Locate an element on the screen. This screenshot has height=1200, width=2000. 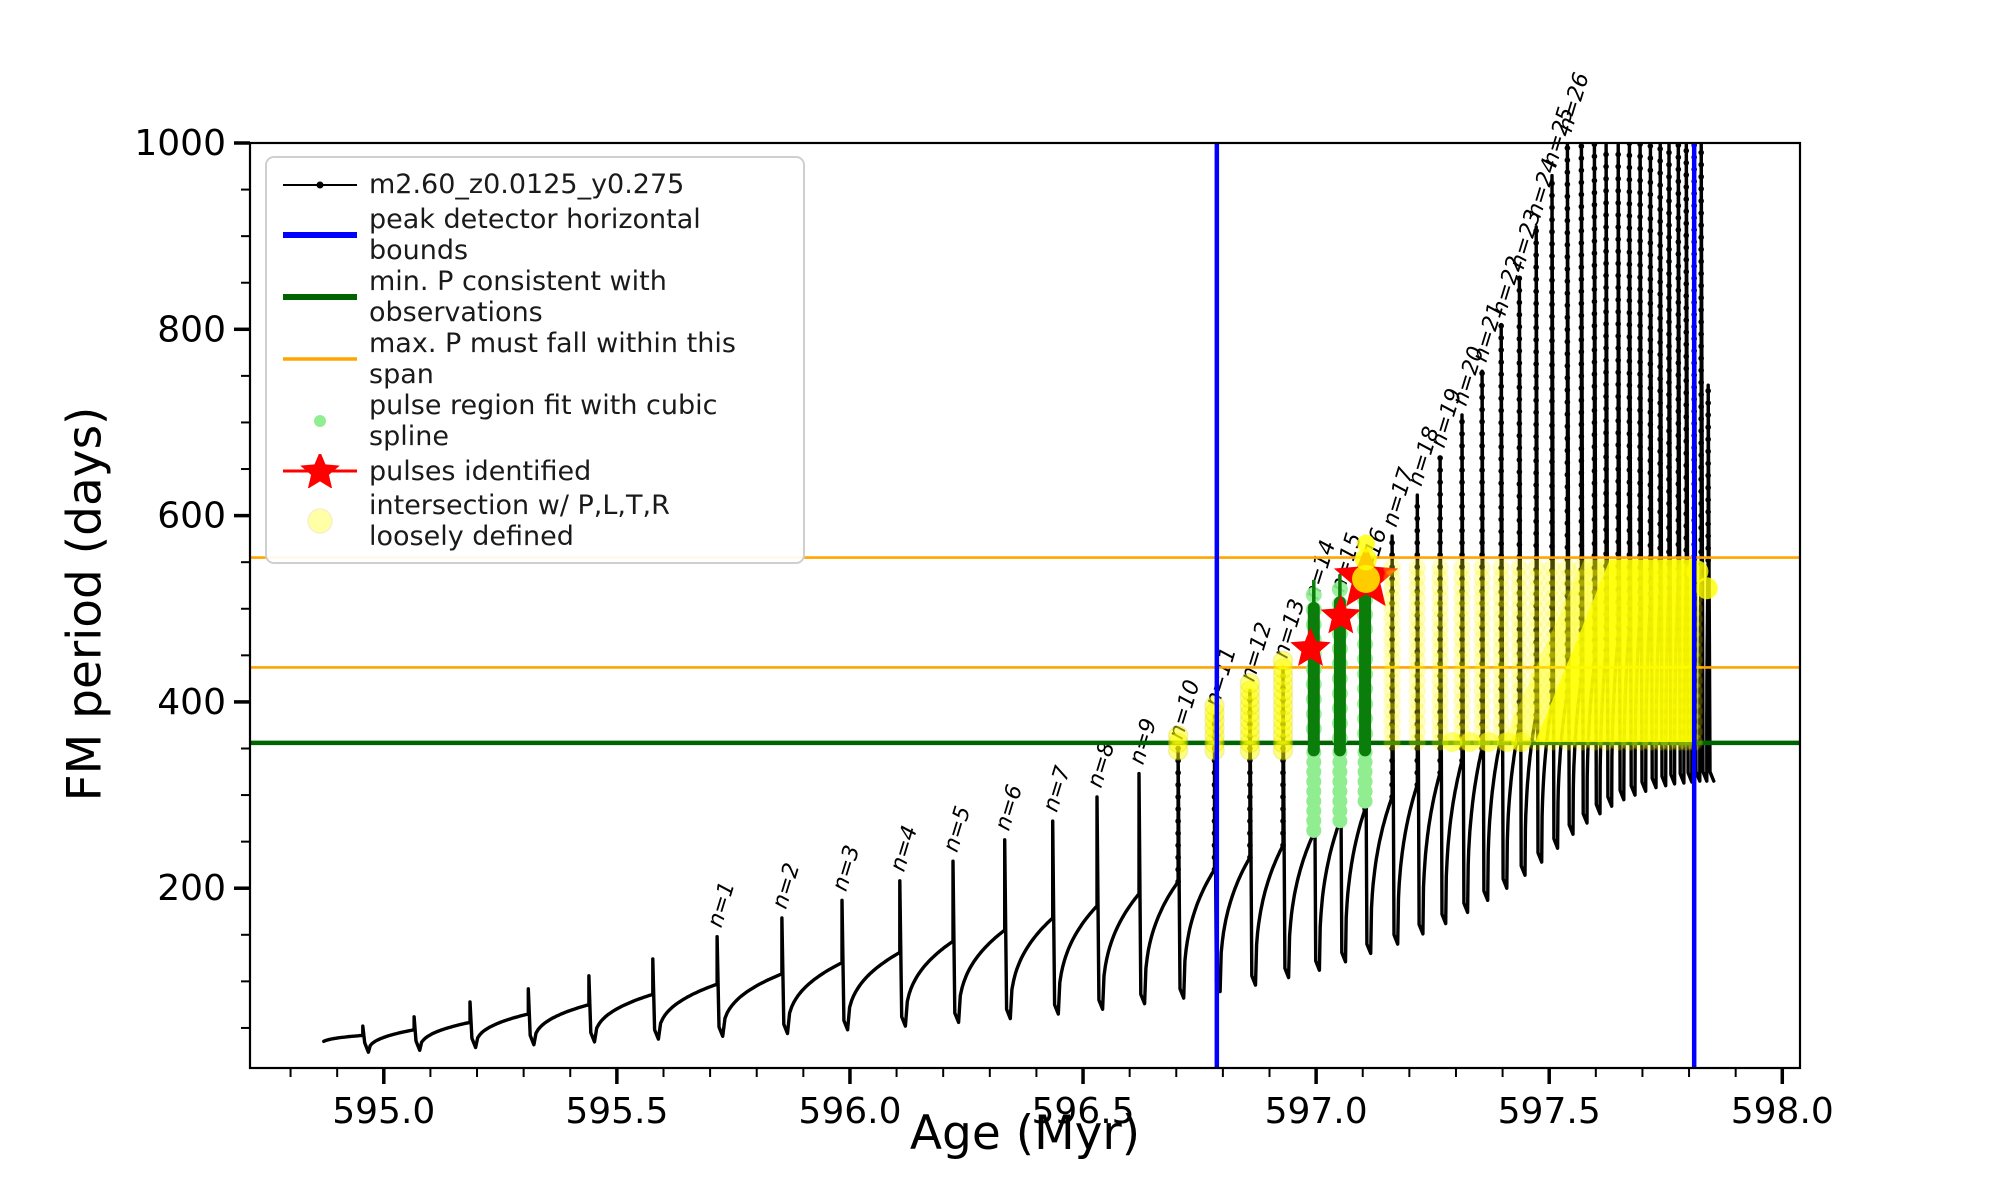
intersection-wedge is located at coordinates (1615, 650).